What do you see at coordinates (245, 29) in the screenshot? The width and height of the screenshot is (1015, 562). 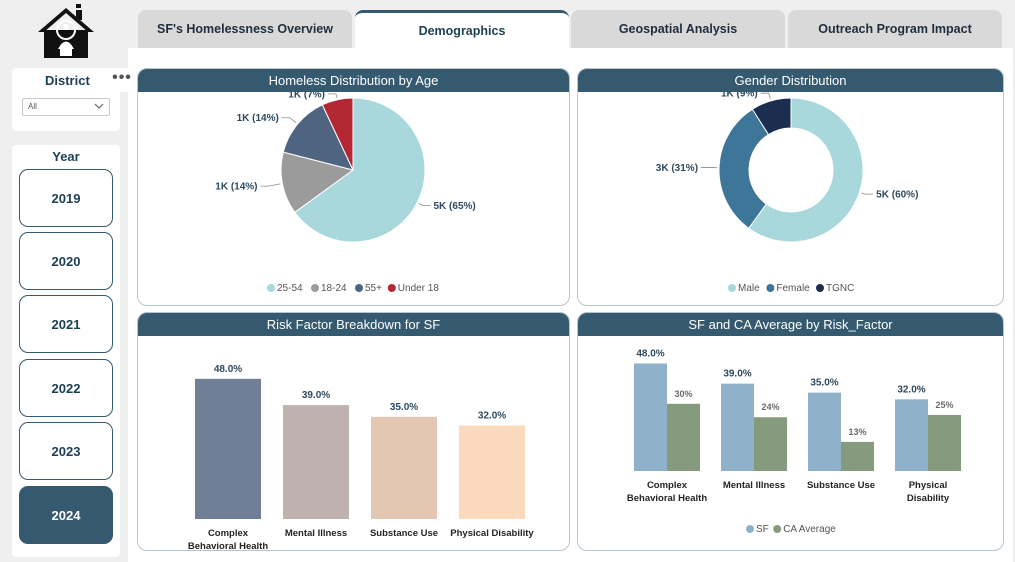 I see `tab-overview: SF's Homelessness Overview` at bounding box center [245, 29].